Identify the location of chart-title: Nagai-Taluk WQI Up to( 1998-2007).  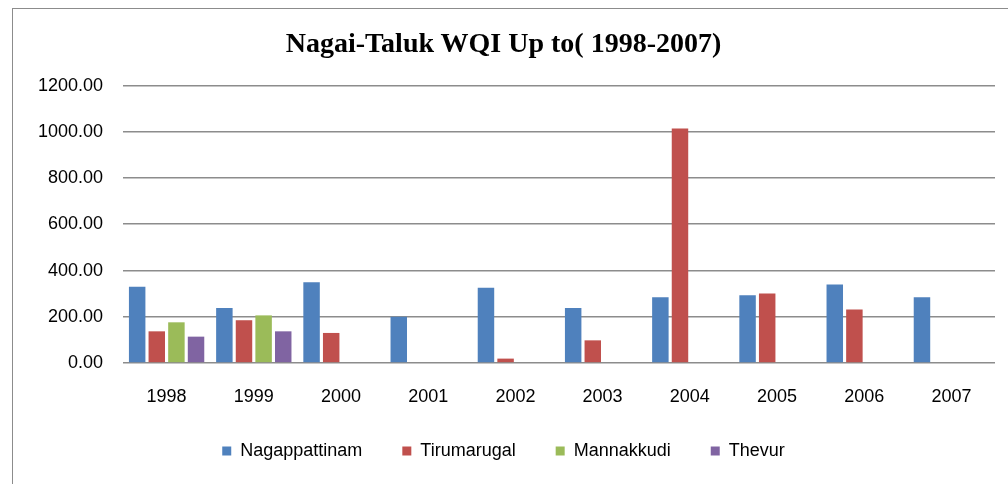
(503, 43).